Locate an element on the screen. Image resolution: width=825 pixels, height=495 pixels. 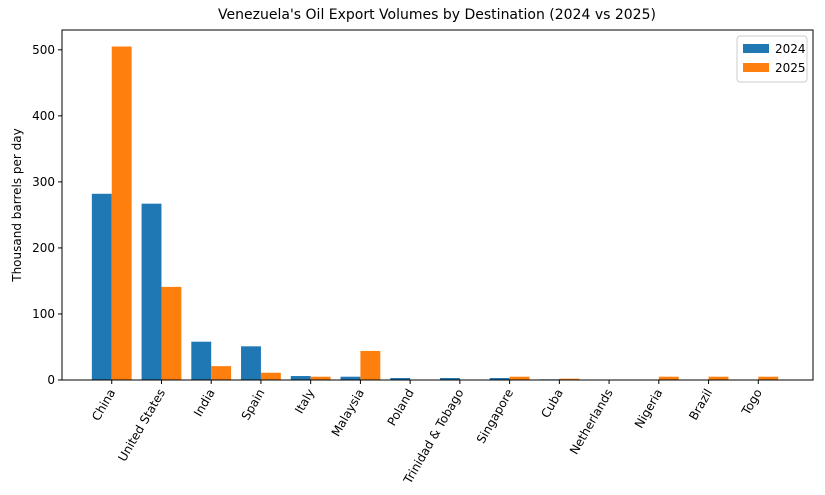
x-tick-label: Spain is located at coordinates (253, 405).